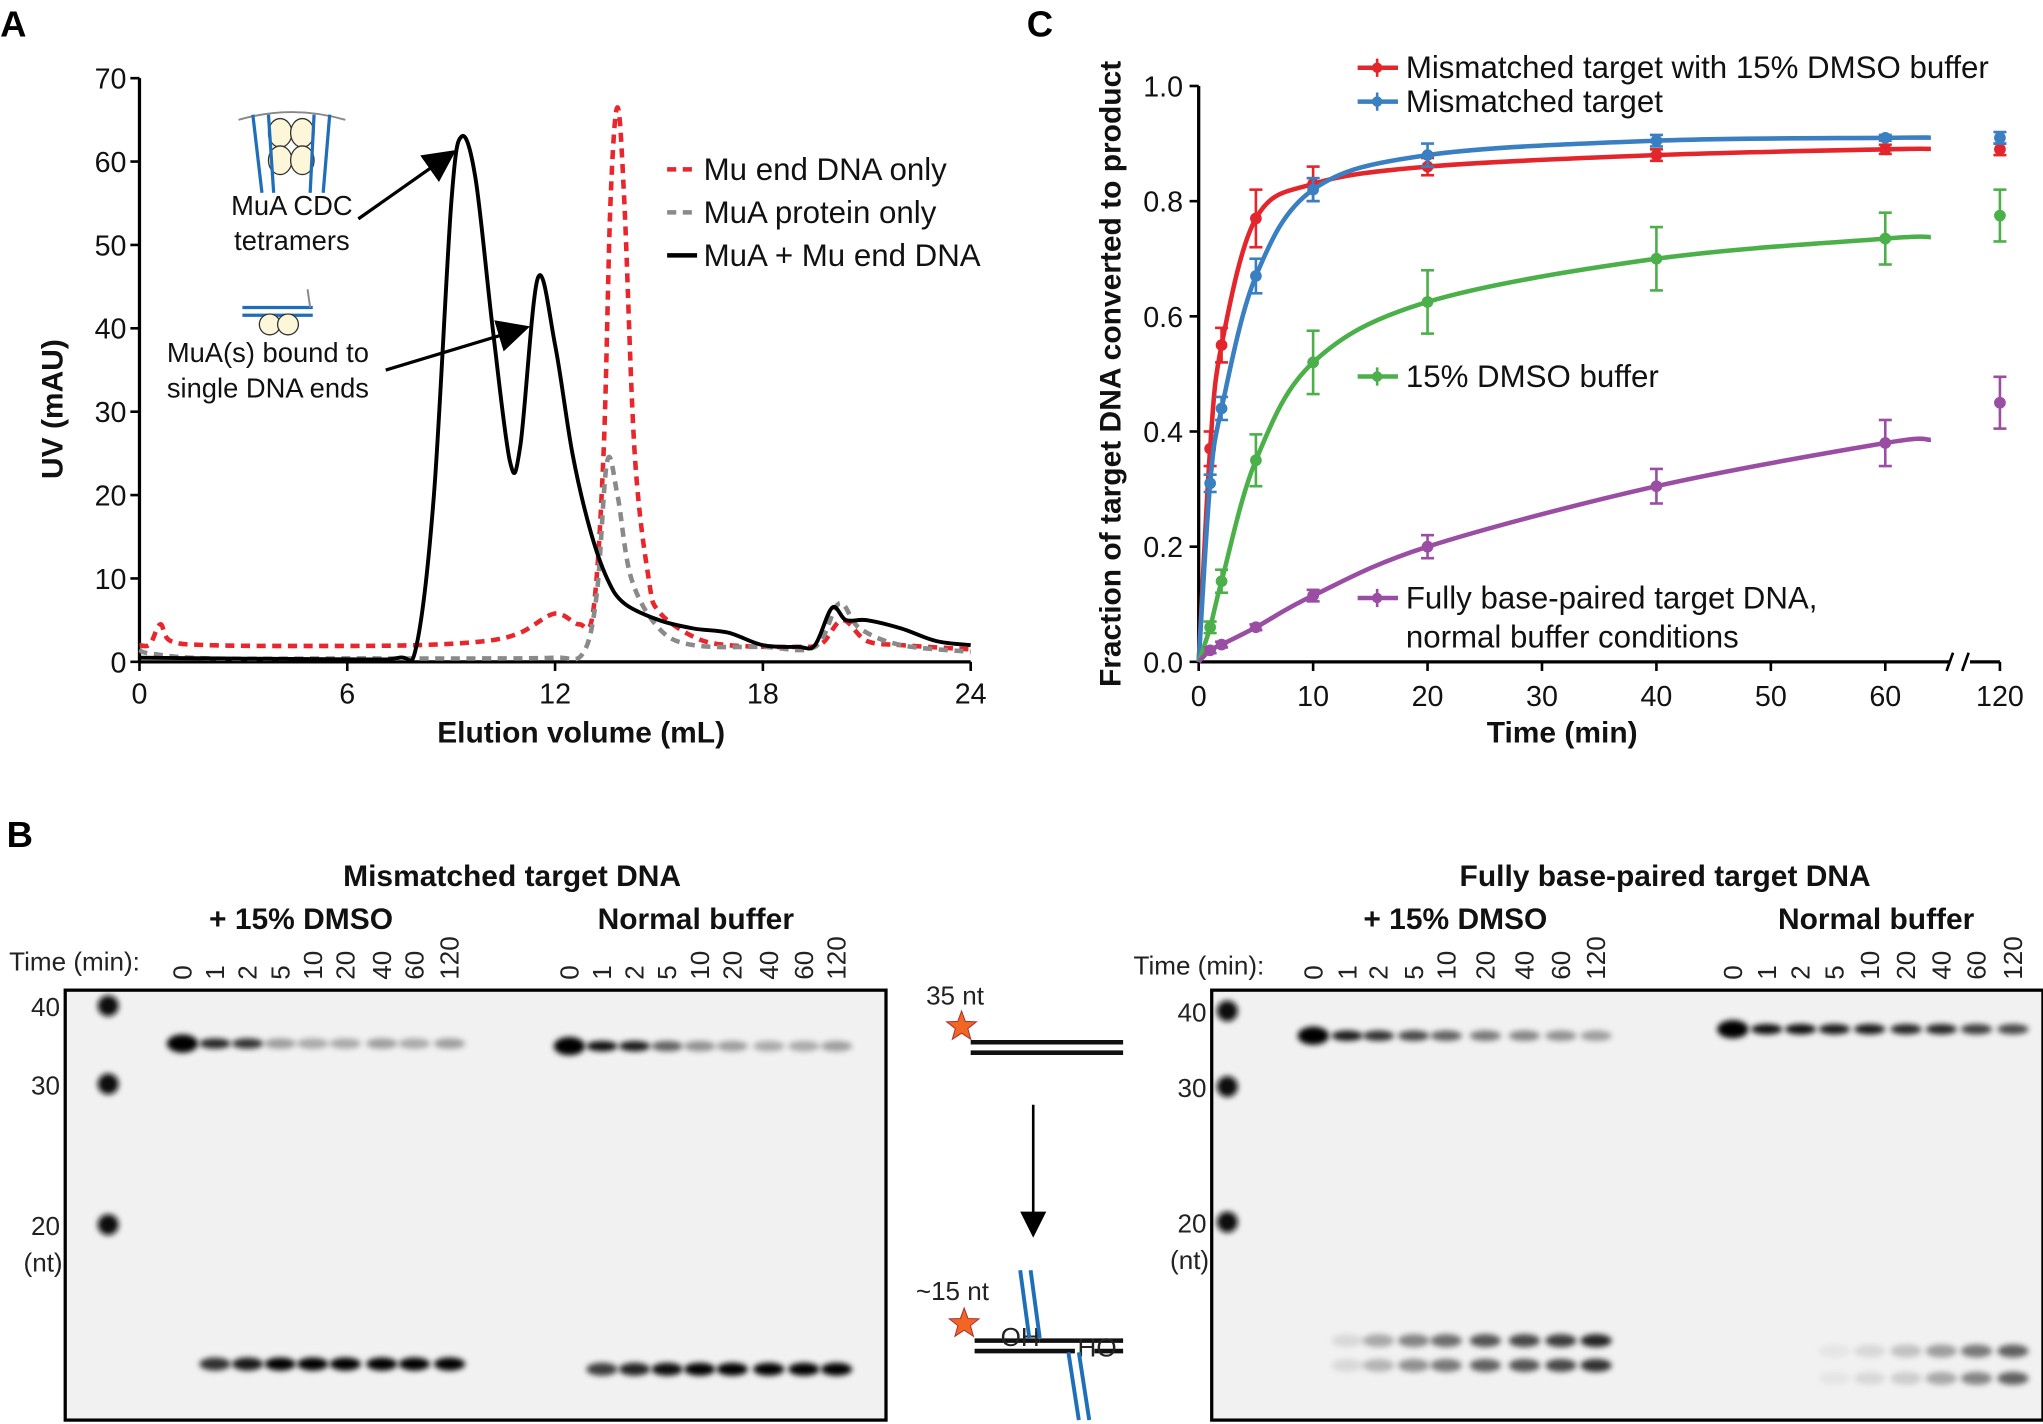  What do you see at coordinates (1199, 966) in the screenshot?
I see `time-label: Time (min):` at bounding box center [1199, 966].